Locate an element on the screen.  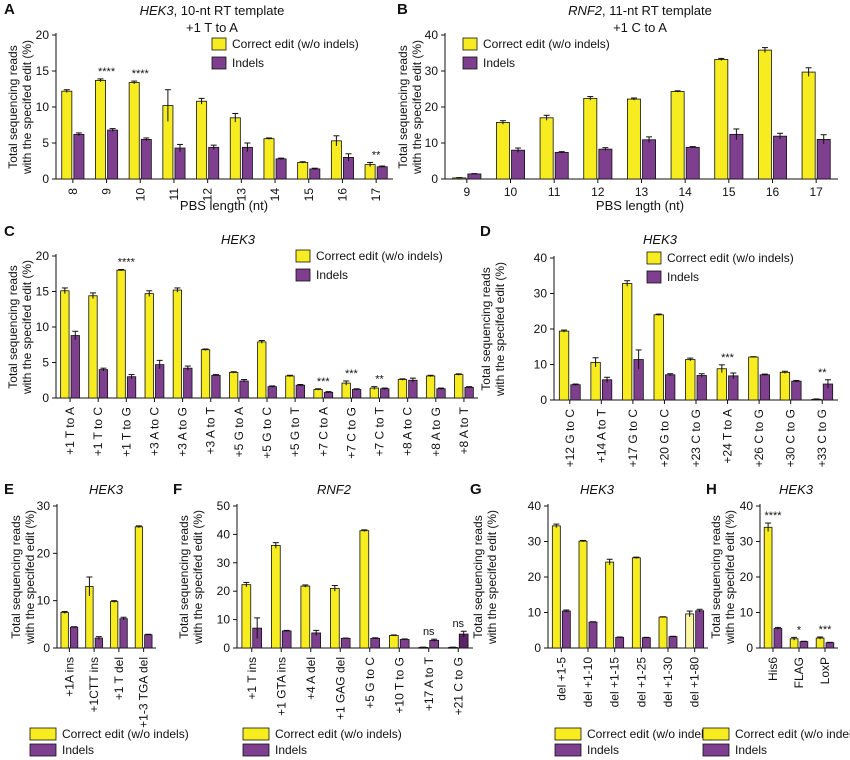
chart-title-suffix: , 10-nt RT template is located at coordinates (229, 10).